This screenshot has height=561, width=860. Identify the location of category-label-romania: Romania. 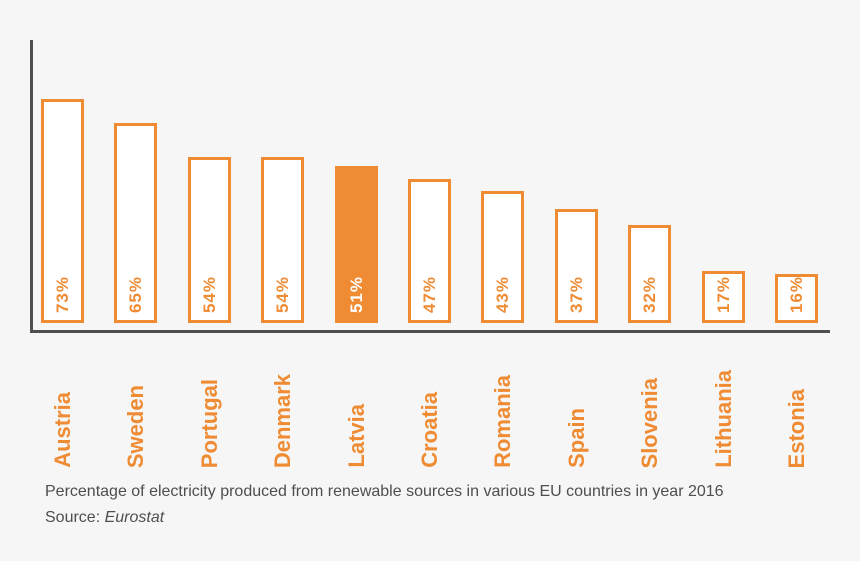
(502, 421).